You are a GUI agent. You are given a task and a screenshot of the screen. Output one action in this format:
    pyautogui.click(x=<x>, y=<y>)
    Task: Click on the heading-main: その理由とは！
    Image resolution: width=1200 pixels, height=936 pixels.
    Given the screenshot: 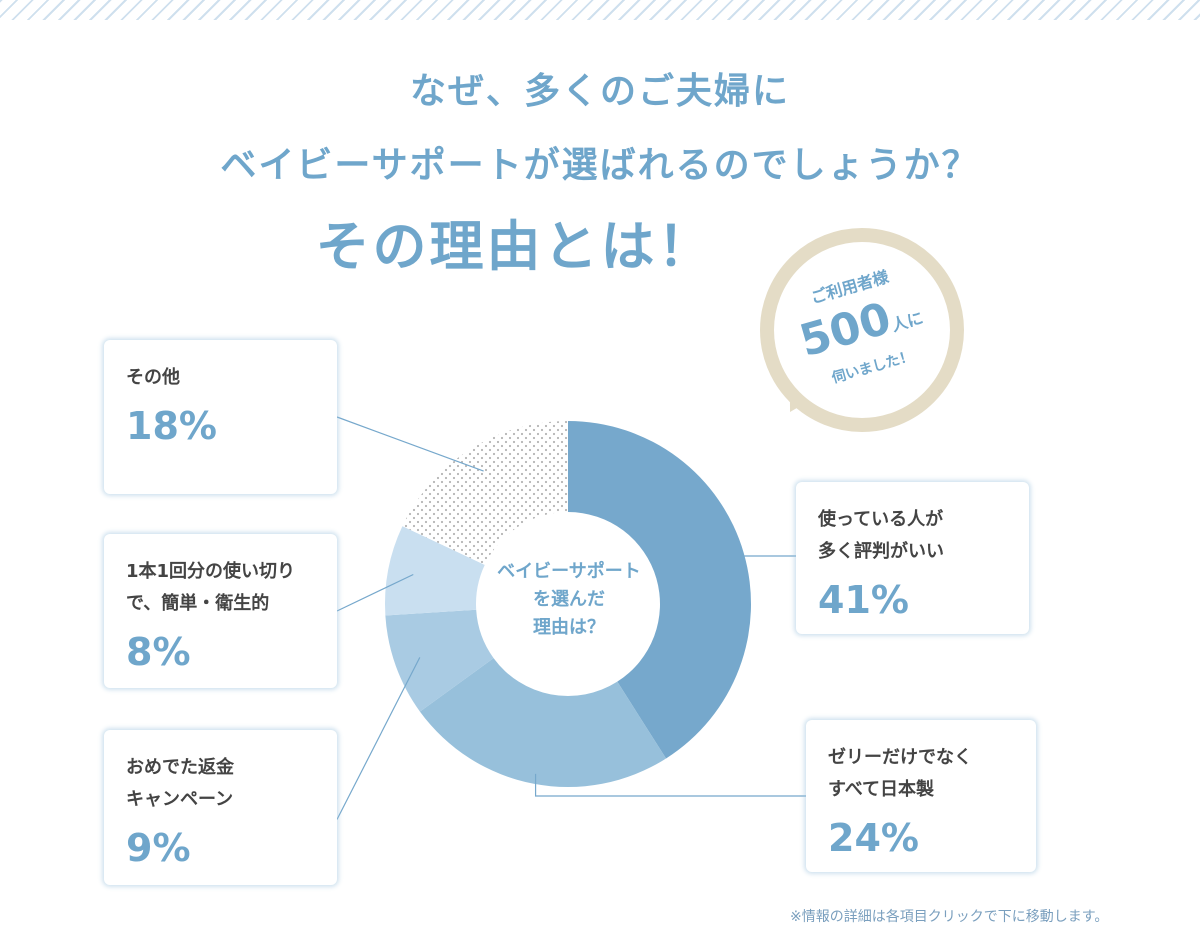 What is the action you would take?
    pyautogui.click(x=515, y=246)
    